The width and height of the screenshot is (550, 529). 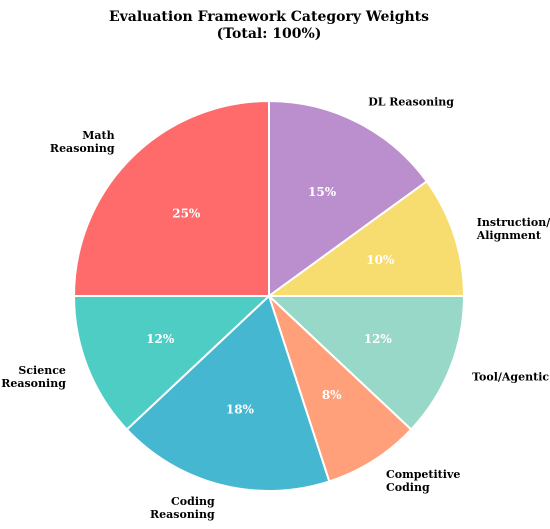 I want to click on slice-coding-reasoning, so click(x=228, y=393).